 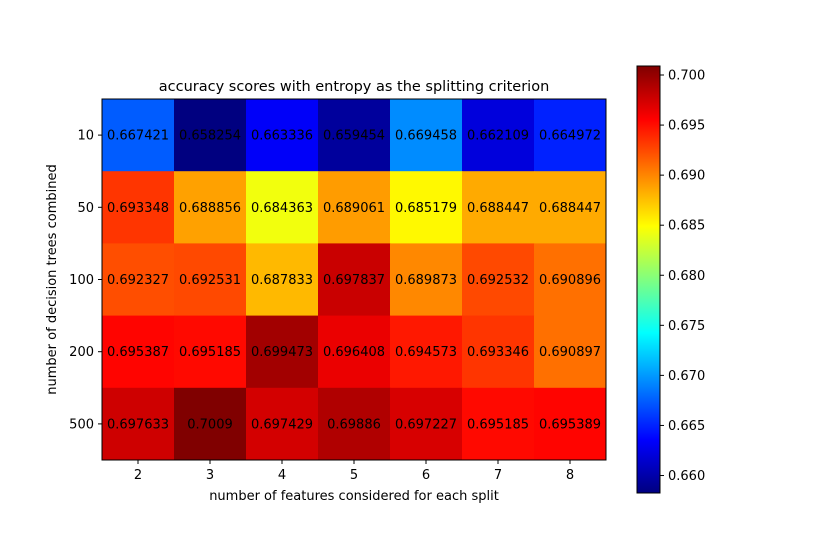 I want to click on cell-value-label: 0.692327, so click(x=138, y=280).